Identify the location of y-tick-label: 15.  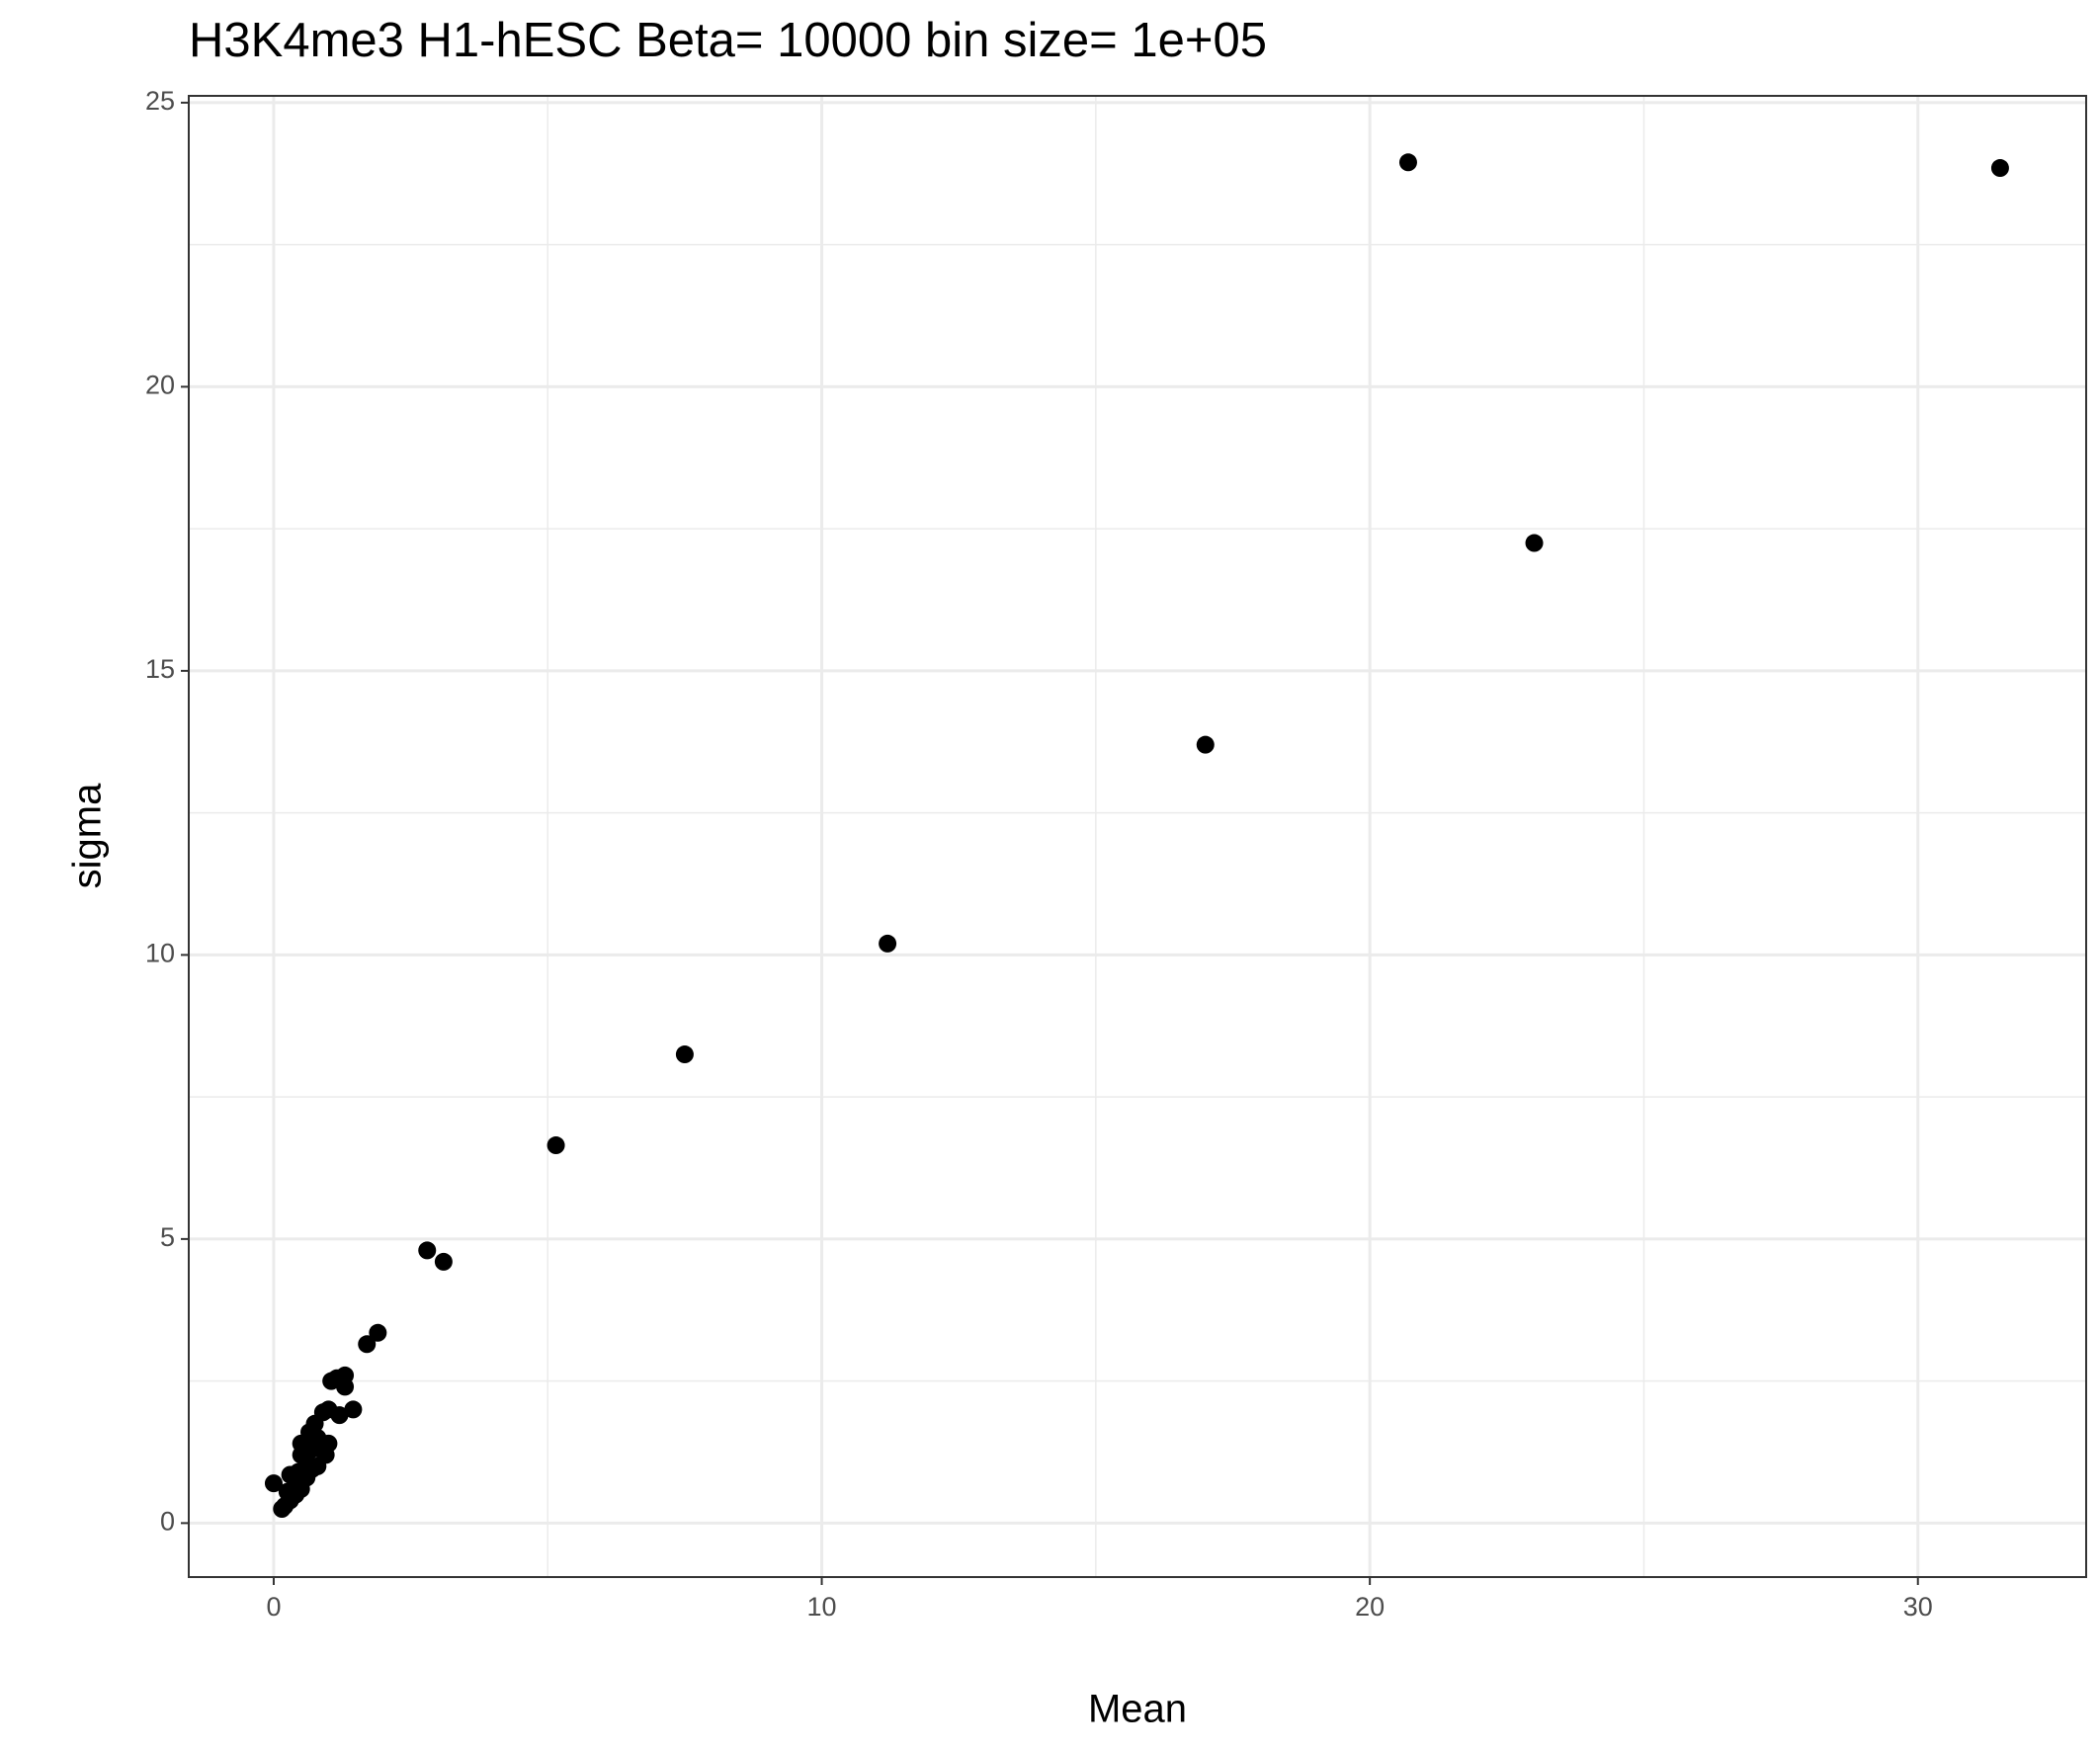
(160, 669).